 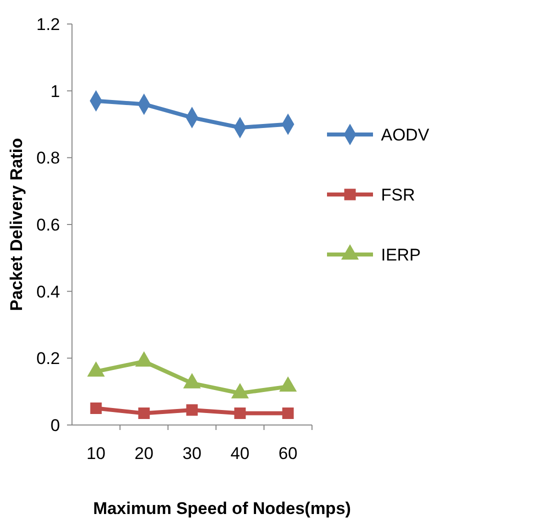 What do you see at coordinates (48, 24) in the screenshot?
I see `y-tick-label: 1.2` at bounding box center [48, 24].